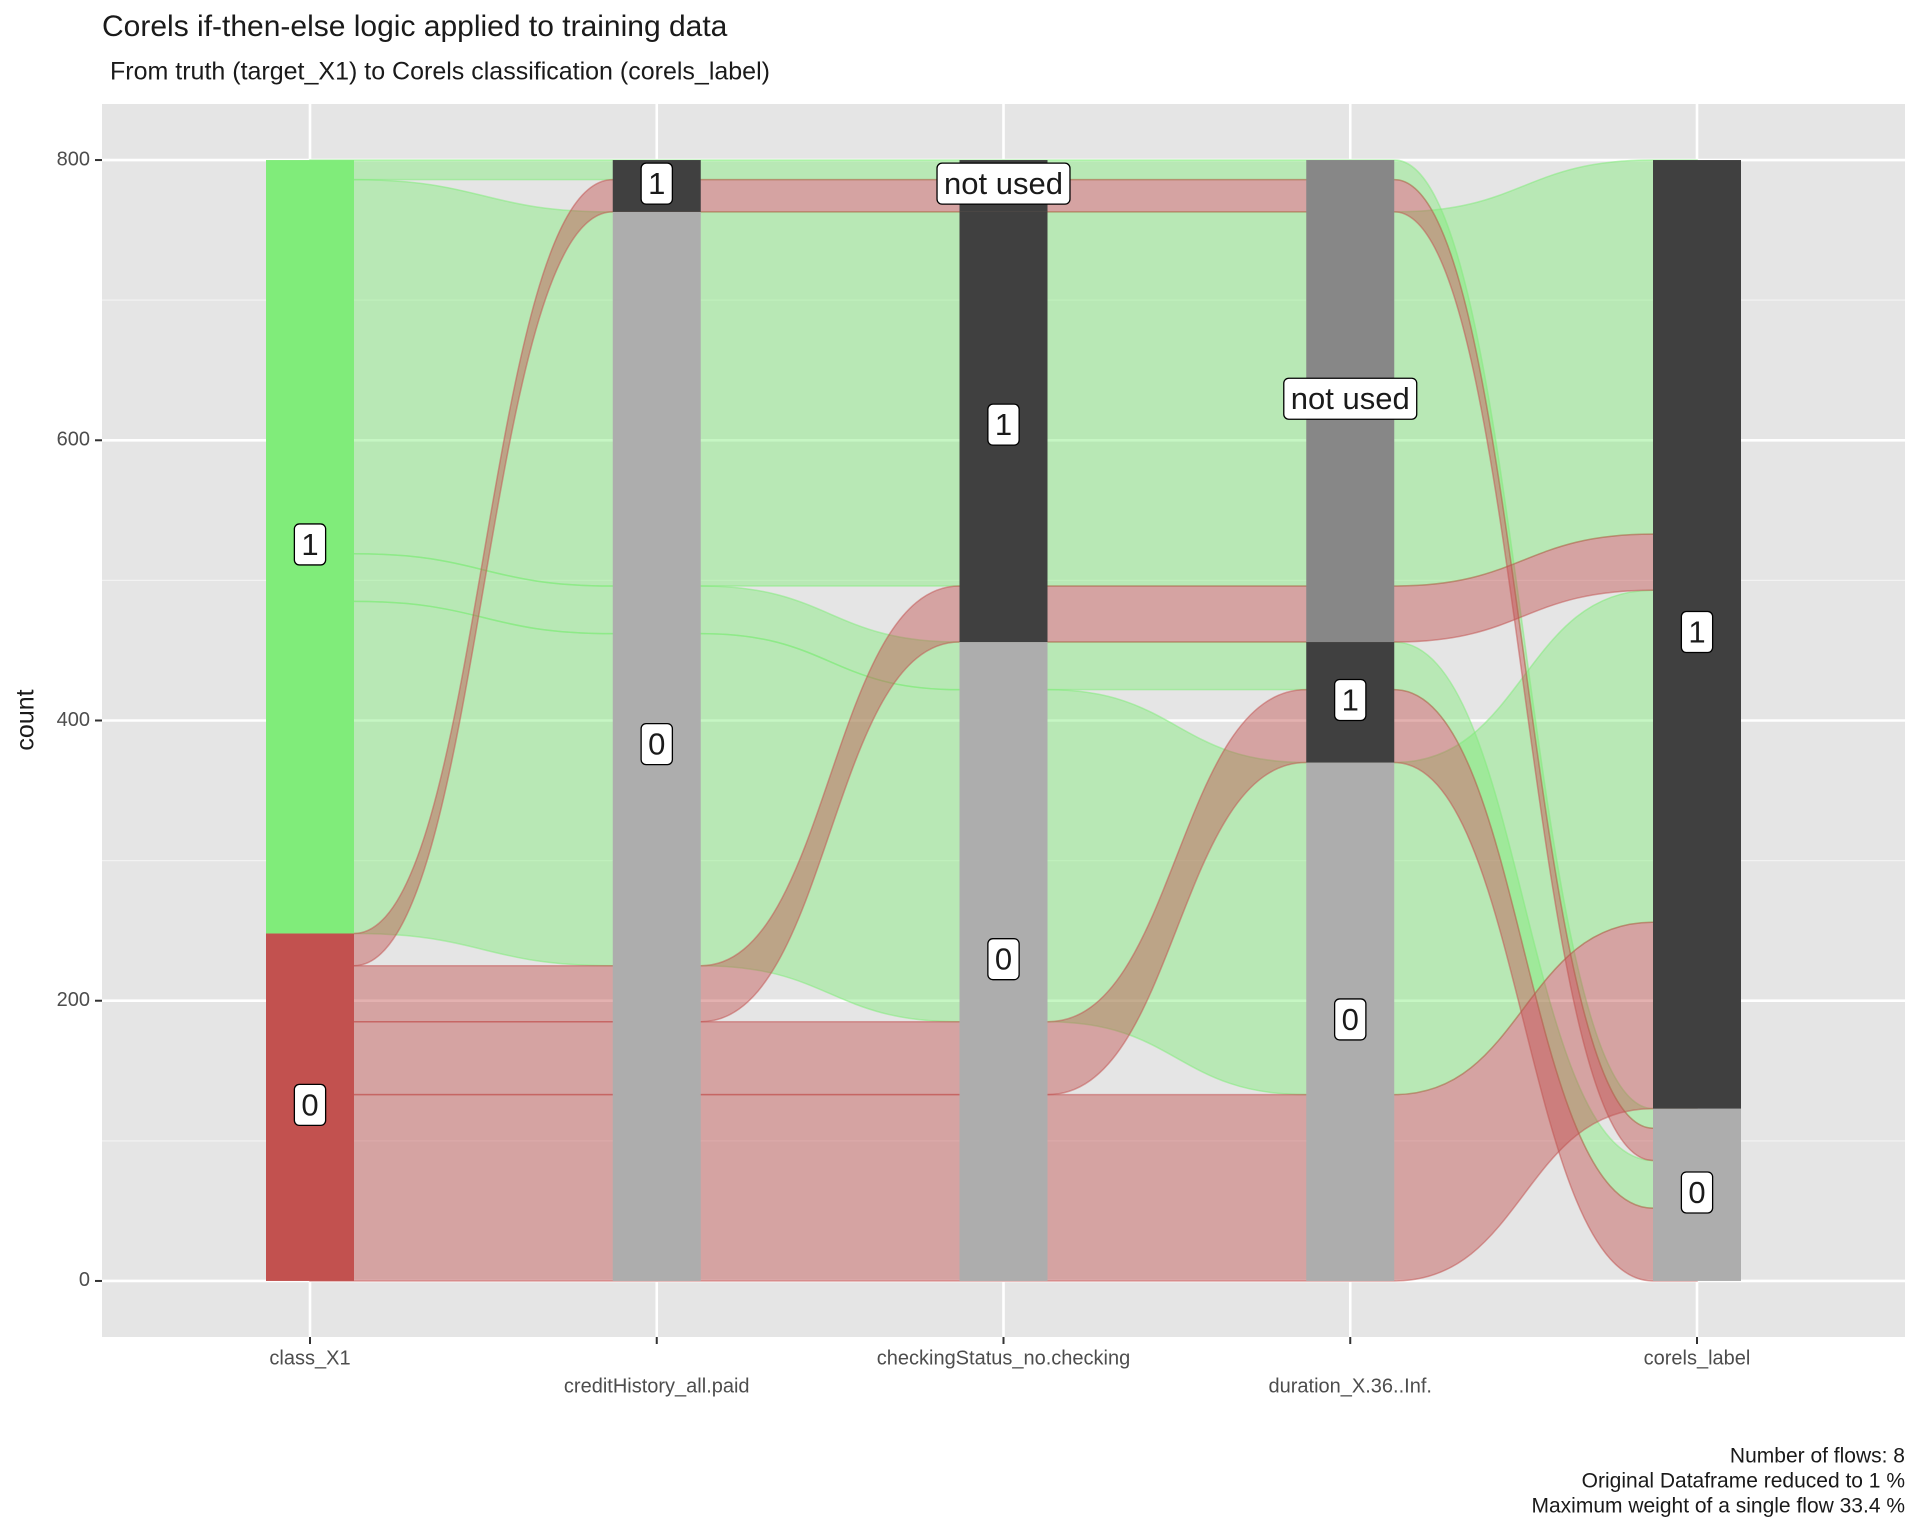  What do you see at coordinates (1817, 1456) in the screenshot?
I see `caption-line: Number of flows: 8` at bounding box center [1817, 1456].